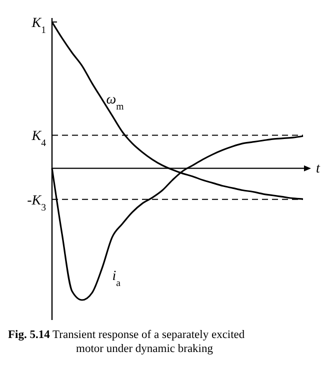 The image size is (336, 365). What do you see at coordinates (38, 26) in the screenshot?
I see `text: K$_{1}$` at bounding box center [38, 26].